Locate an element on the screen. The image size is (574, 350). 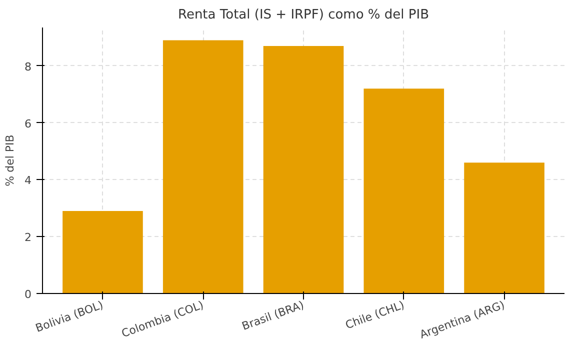
y-tick-label: 4 is located at coordinates (28, 181).